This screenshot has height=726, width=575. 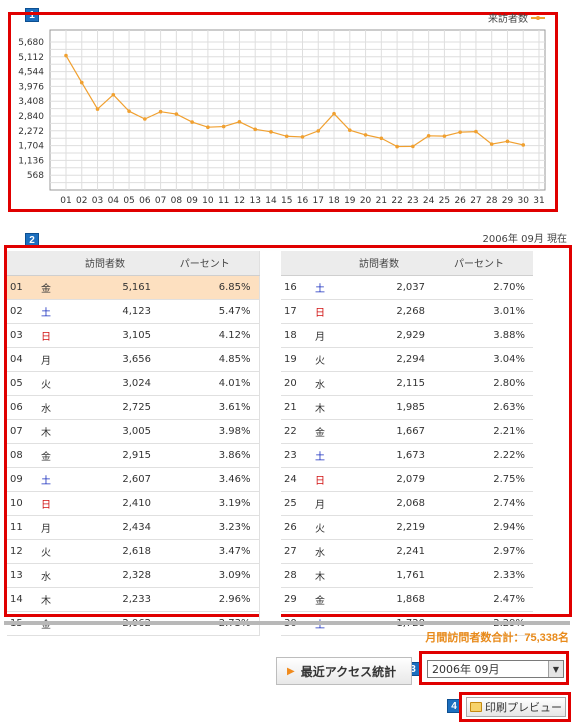 What do you see at coordinates (223, 201) in the screenshot?
I see `x-tick-label: 11` at bounding box center [223, 201].